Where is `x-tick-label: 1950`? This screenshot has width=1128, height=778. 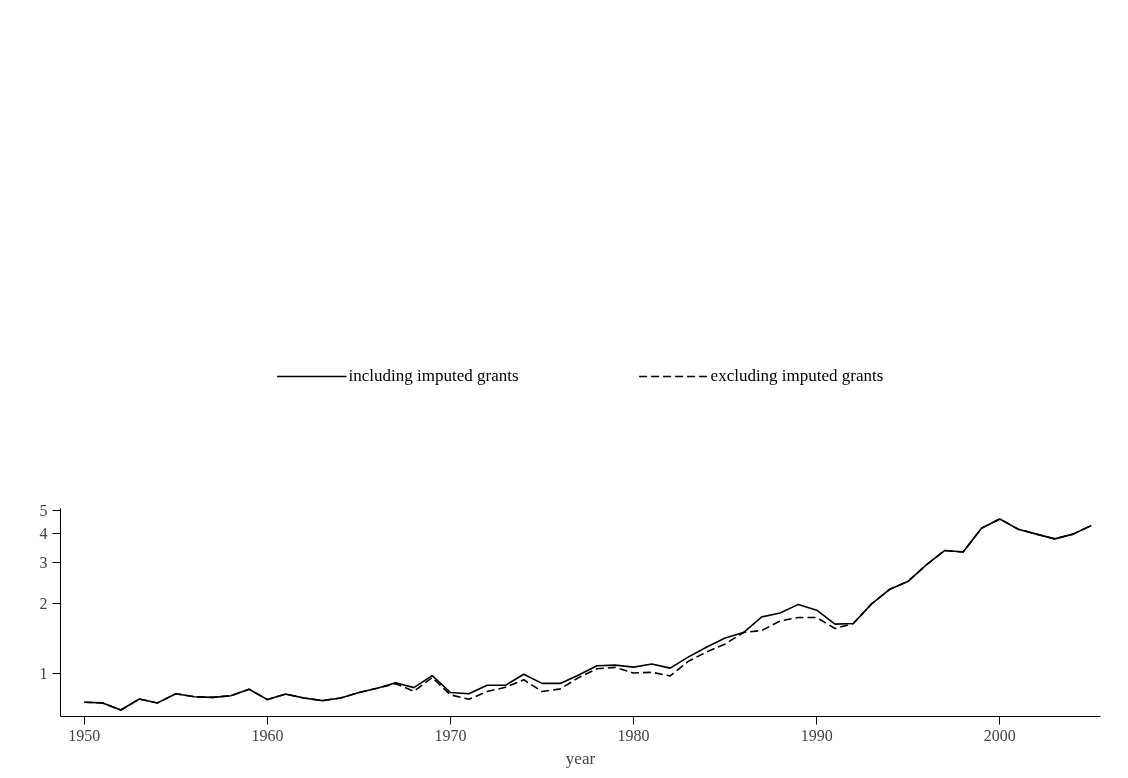 x-tick-label: 1950 is located at coordinates (84, 735).